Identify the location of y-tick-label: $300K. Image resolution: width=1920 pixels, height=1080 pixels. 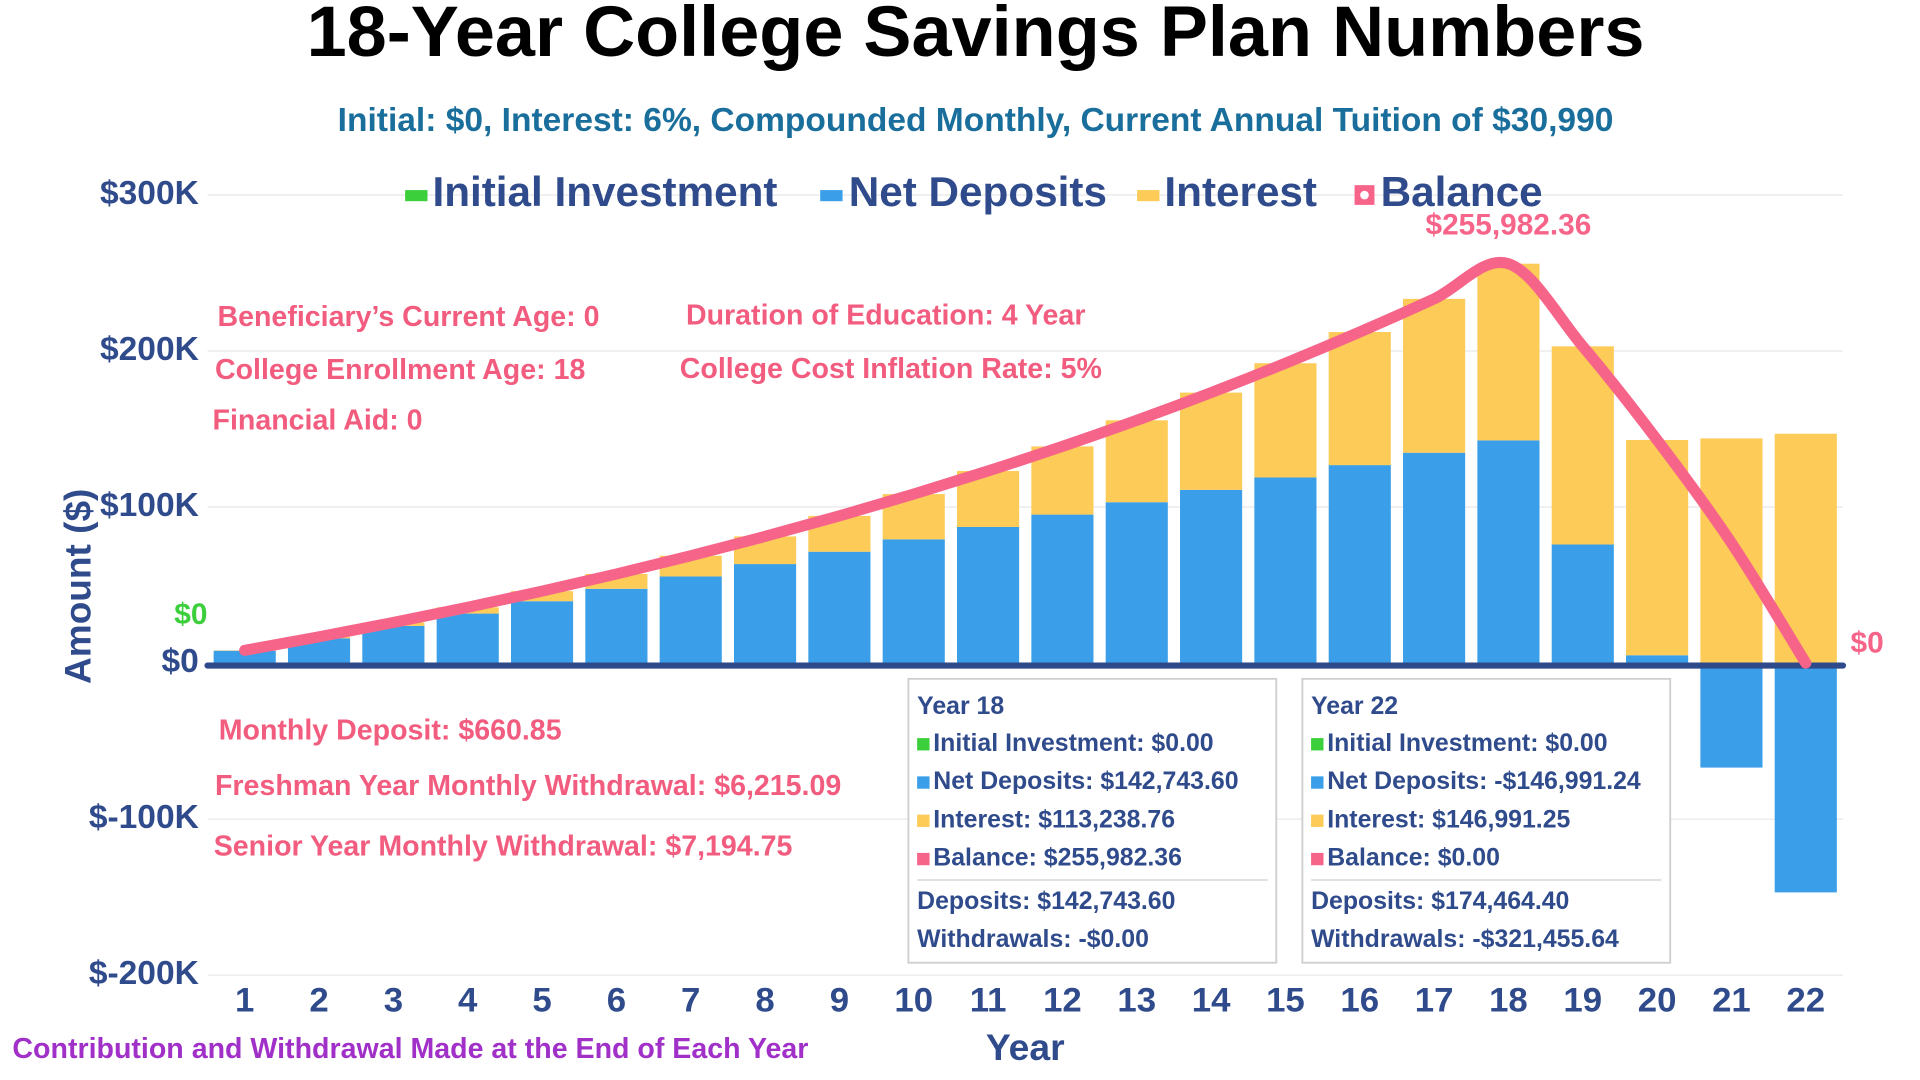
(149, 193).